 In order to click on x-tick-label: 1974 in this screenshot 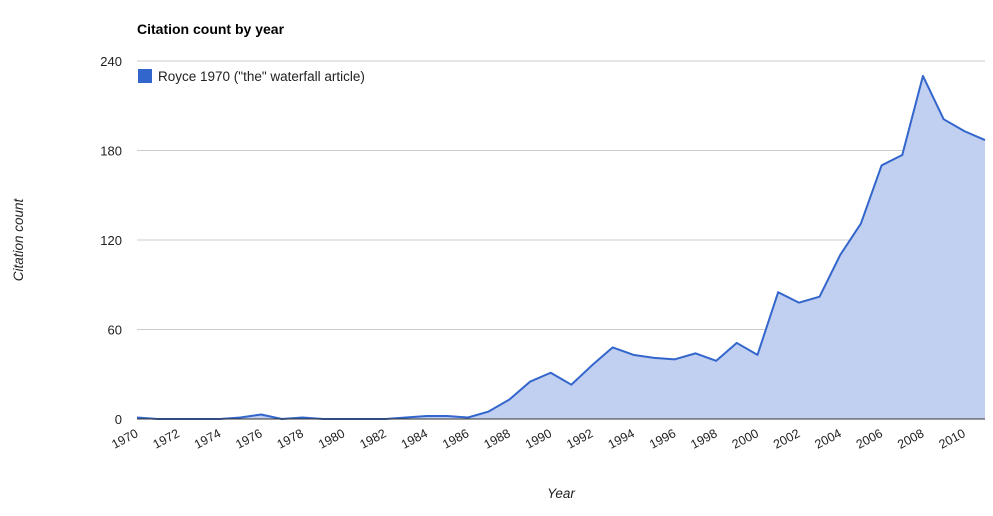, I will do `click(207, 438)`.